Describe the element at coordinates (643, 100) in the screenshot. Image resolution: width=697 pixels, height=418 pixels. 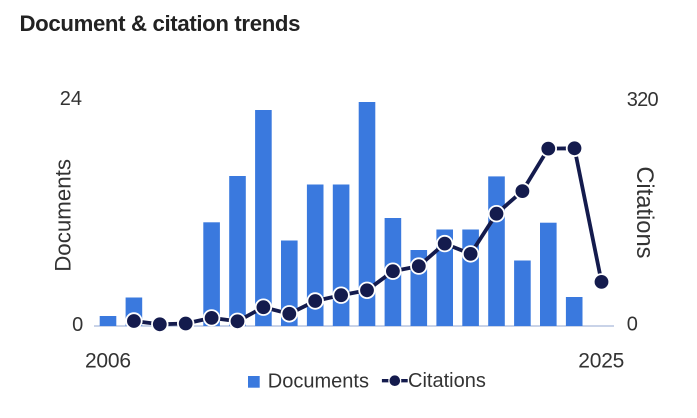
I see `svg-text: 320` at that location.